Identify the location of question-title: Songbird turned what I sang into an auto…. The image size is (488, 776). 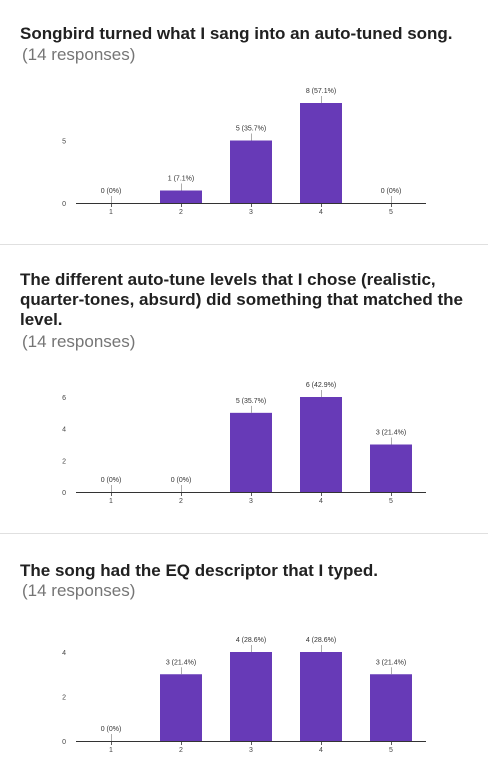
(236, 33).